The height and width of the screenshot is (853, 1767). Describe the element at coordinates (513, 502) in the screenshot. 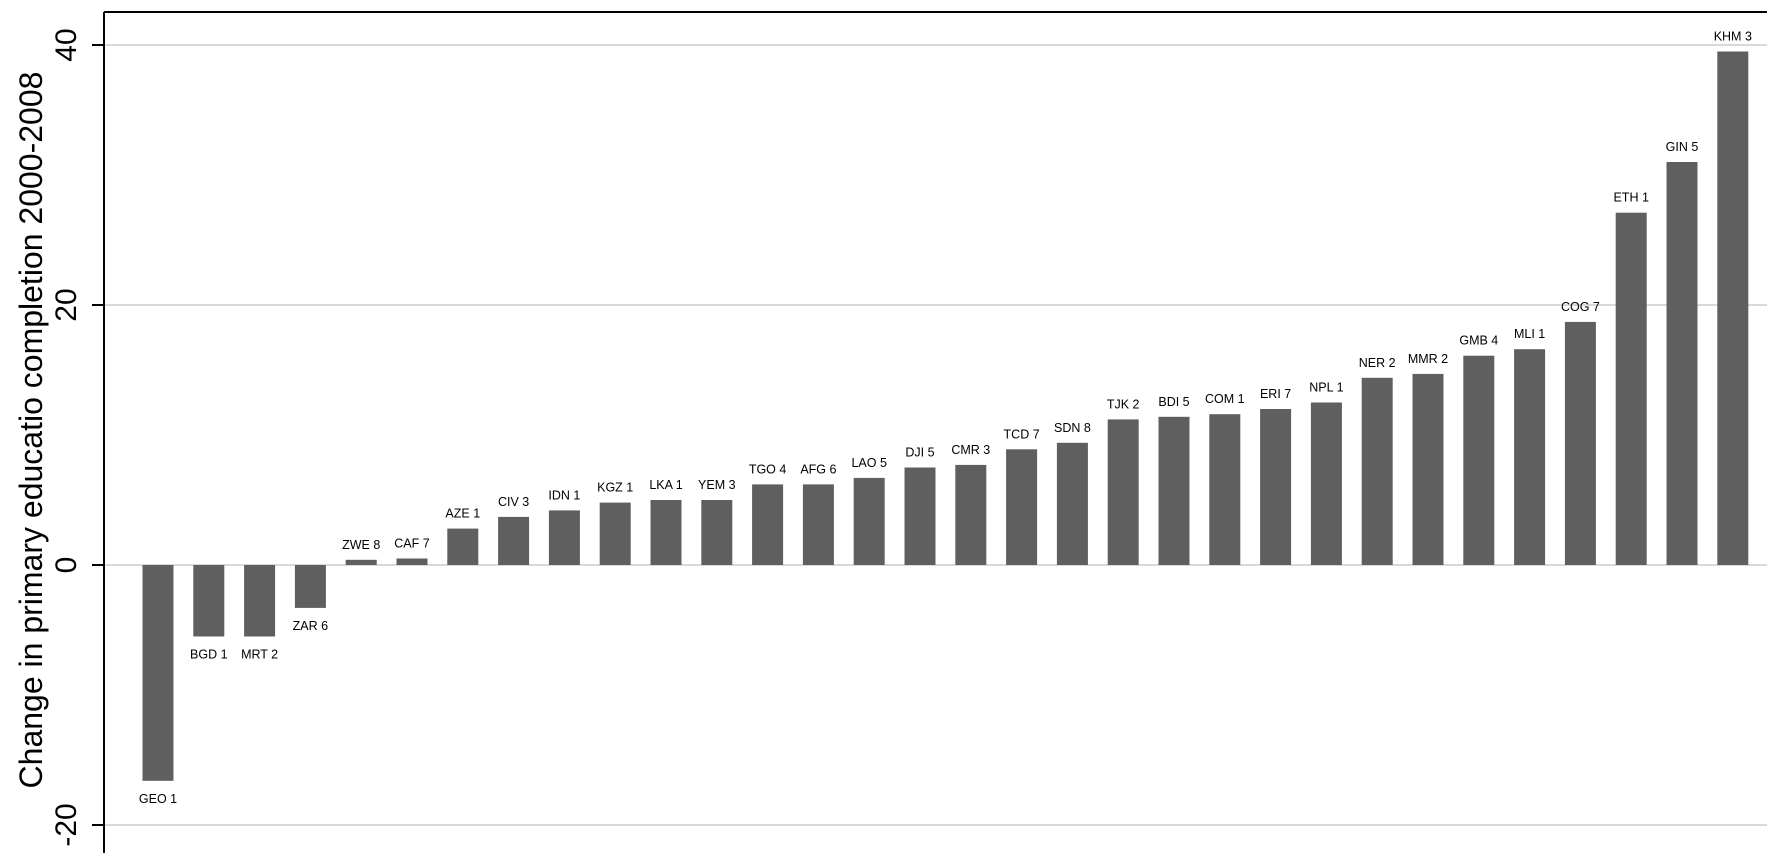

I see `bar-label: CIV 3` at that location.